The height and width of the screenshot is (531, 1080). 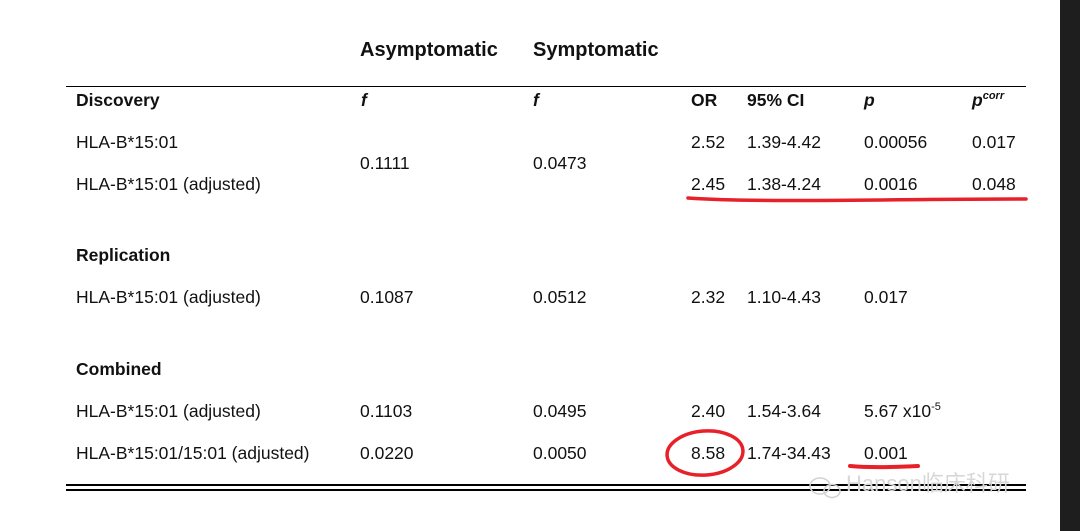 What do you see at coordinates (385, 163) in the screenshot?
I see `cell-freq-asym: 0.1111` at bounding box center [385, 163].